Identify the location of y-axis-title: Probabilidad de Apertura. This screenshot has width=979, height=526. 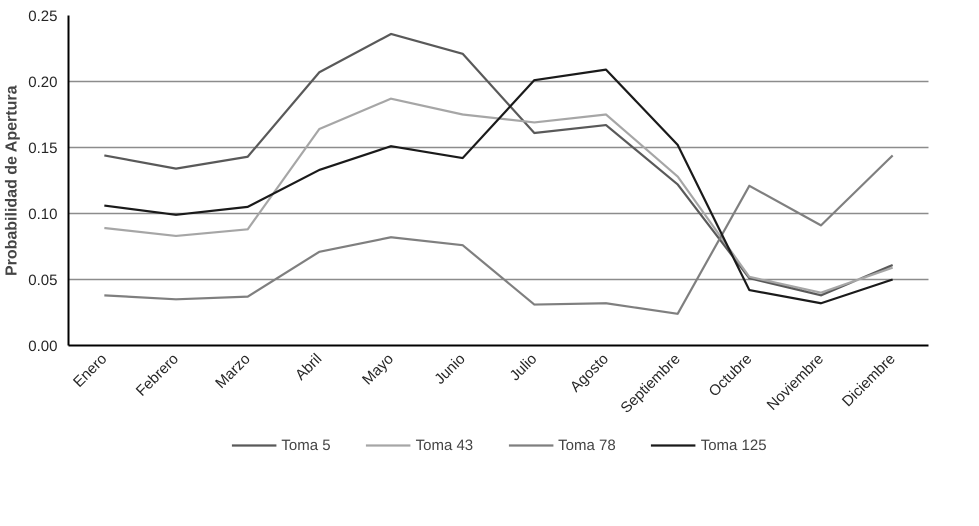
(11, 180).